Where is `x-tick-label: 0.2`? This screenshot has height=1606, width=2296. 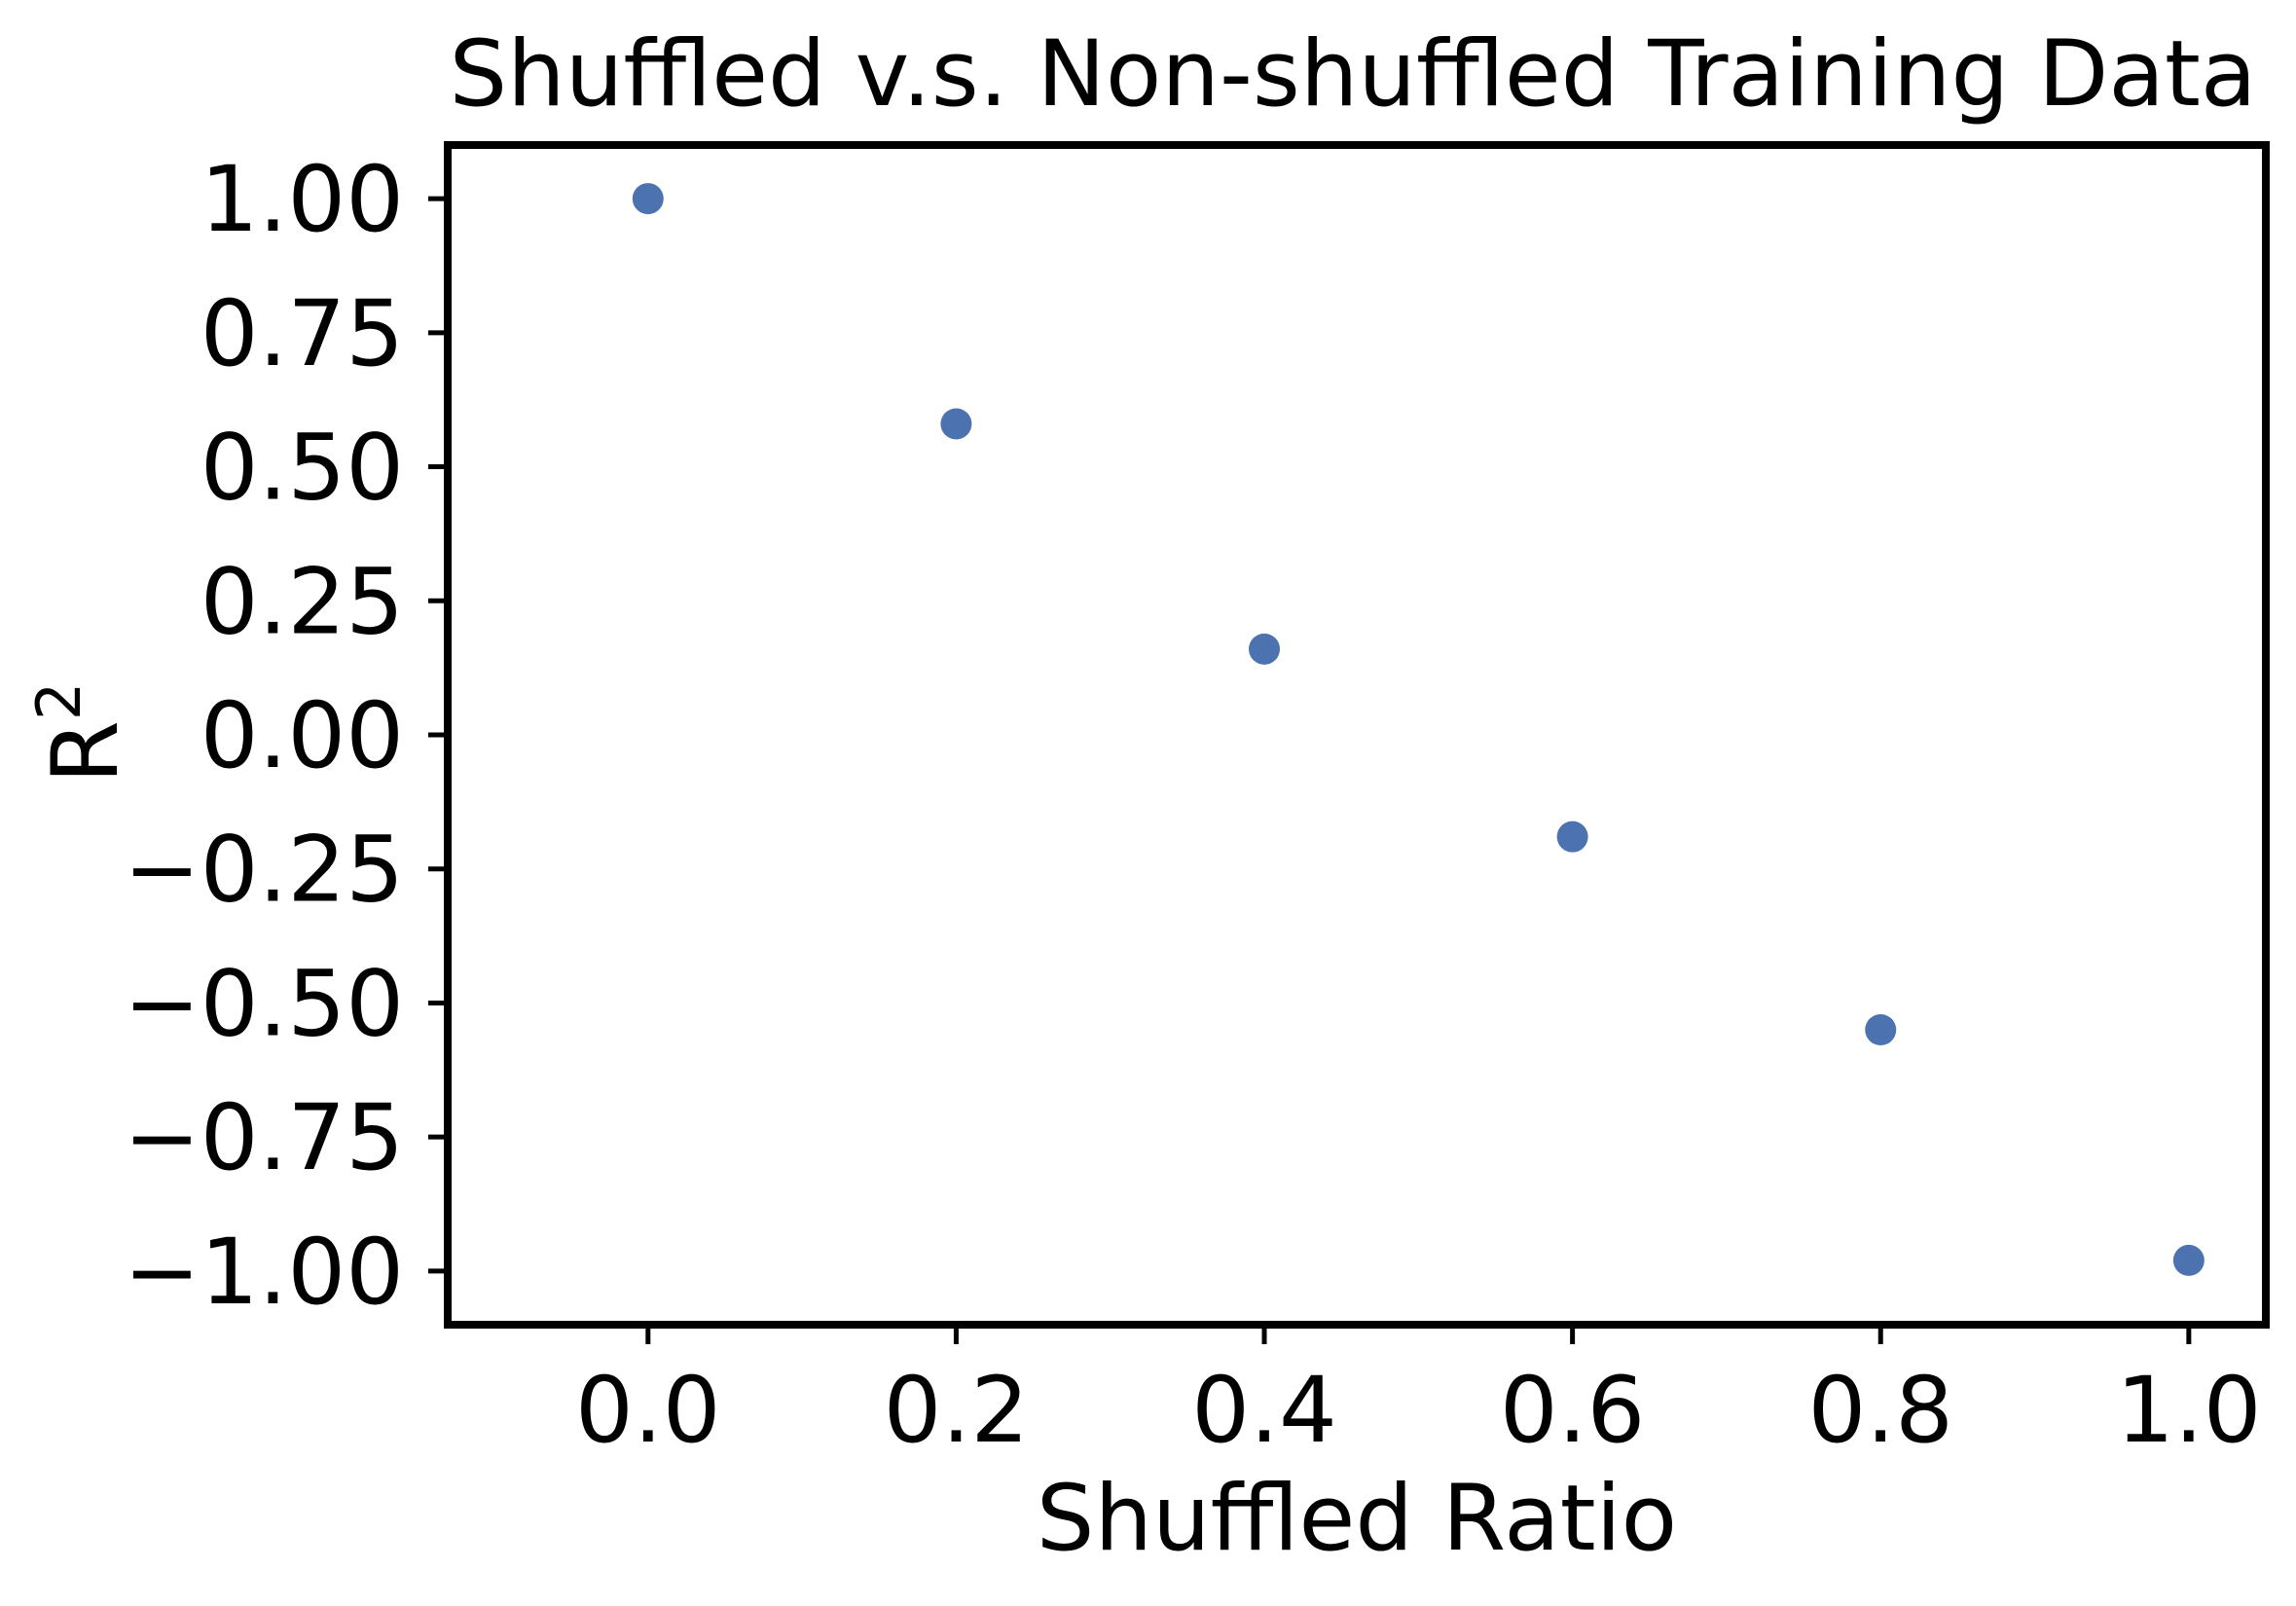 x-tick-label: 0.2 is located at coordinates (957, 1411).